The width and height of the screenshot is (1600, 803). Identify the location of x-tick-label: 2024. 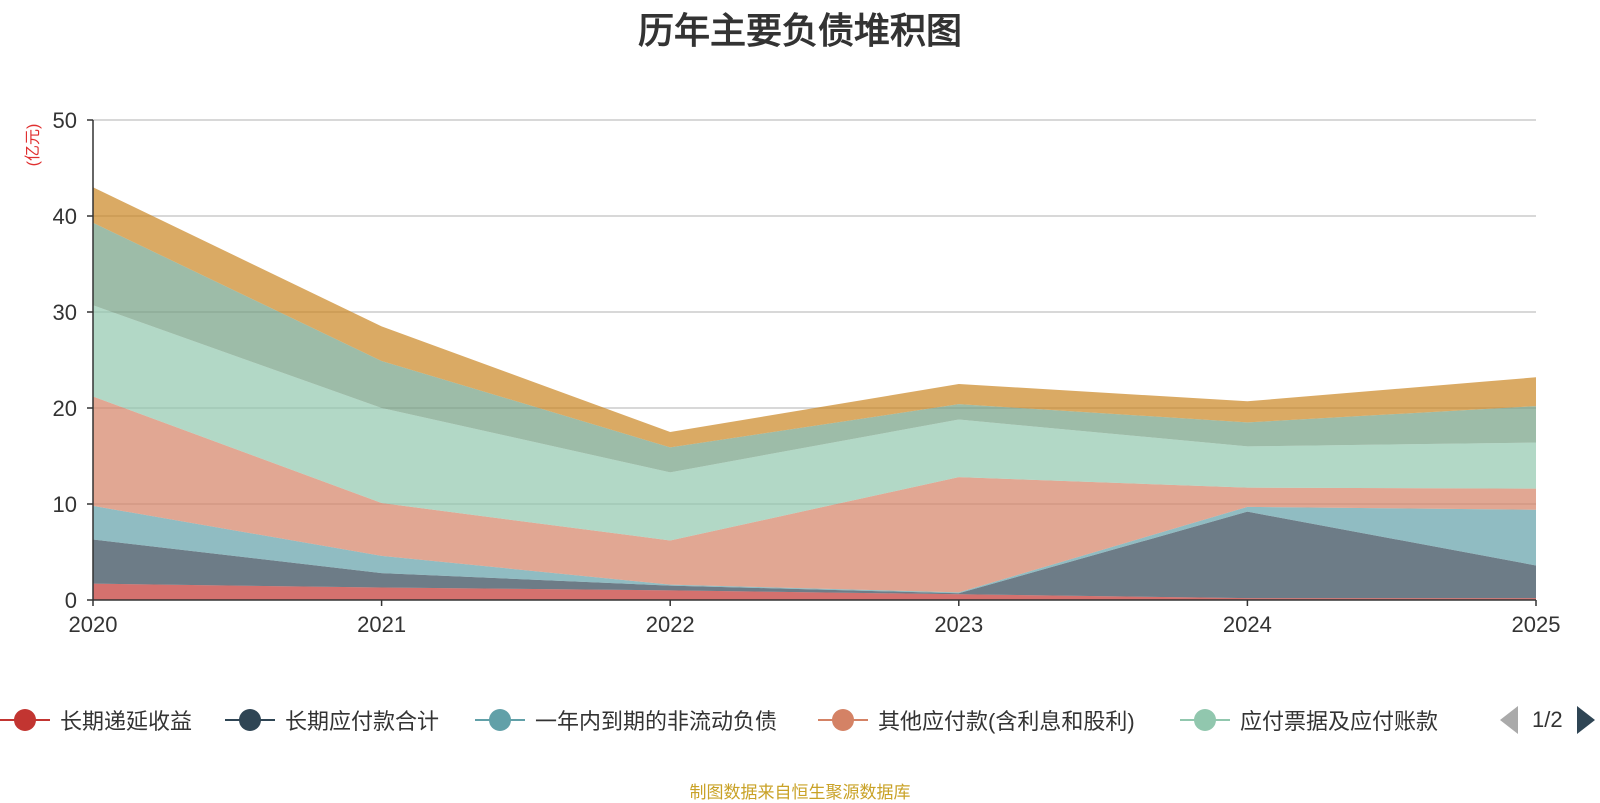
(1247, 624).